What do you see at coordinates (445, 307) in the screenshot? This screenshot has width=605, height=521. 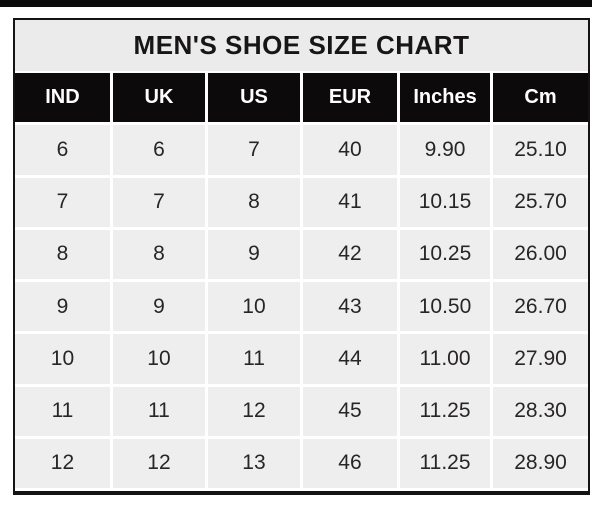 I see `table-cell: 10.50` at bounding box center [445, 307].